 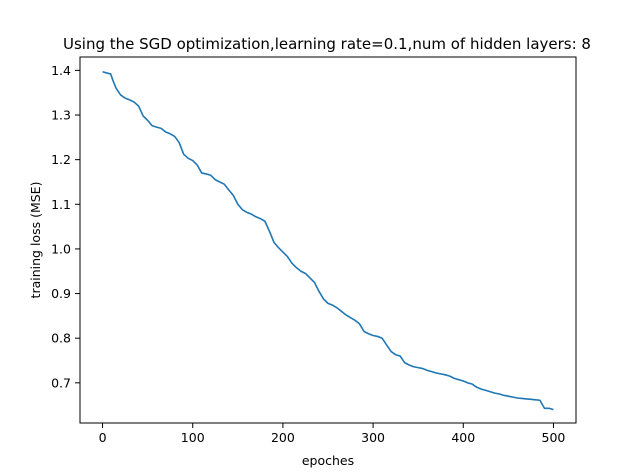 I want to click on y-tick-label: 0.9, so click(x=61, y=293).